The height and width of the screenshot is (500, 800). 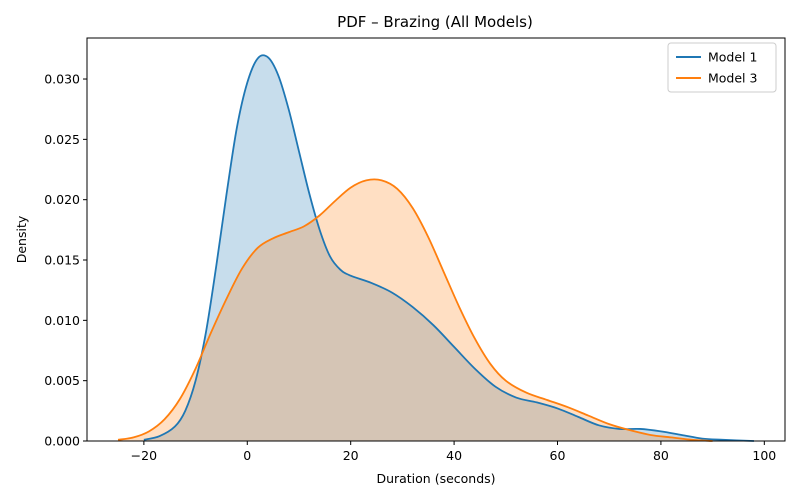 I want to click on y-tick-label: 0.010, so click(x=62, y=320).